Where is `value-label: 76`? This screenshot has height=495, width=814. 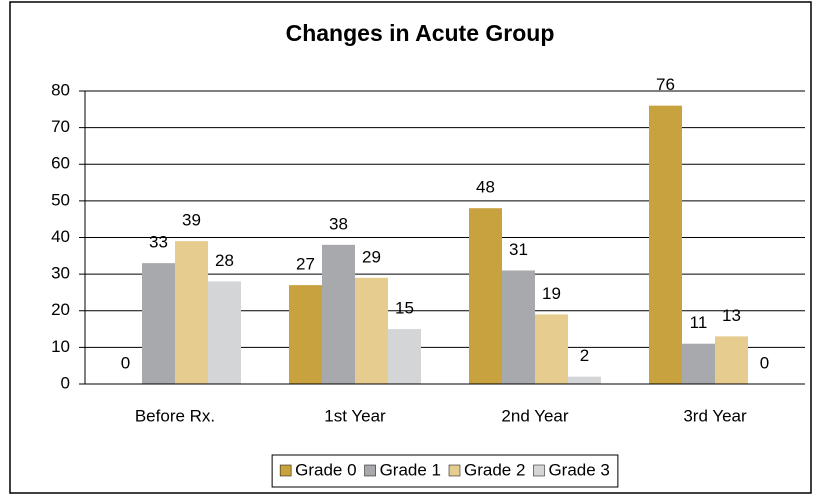 value-label: 76 is located at coordinates (665, 84).